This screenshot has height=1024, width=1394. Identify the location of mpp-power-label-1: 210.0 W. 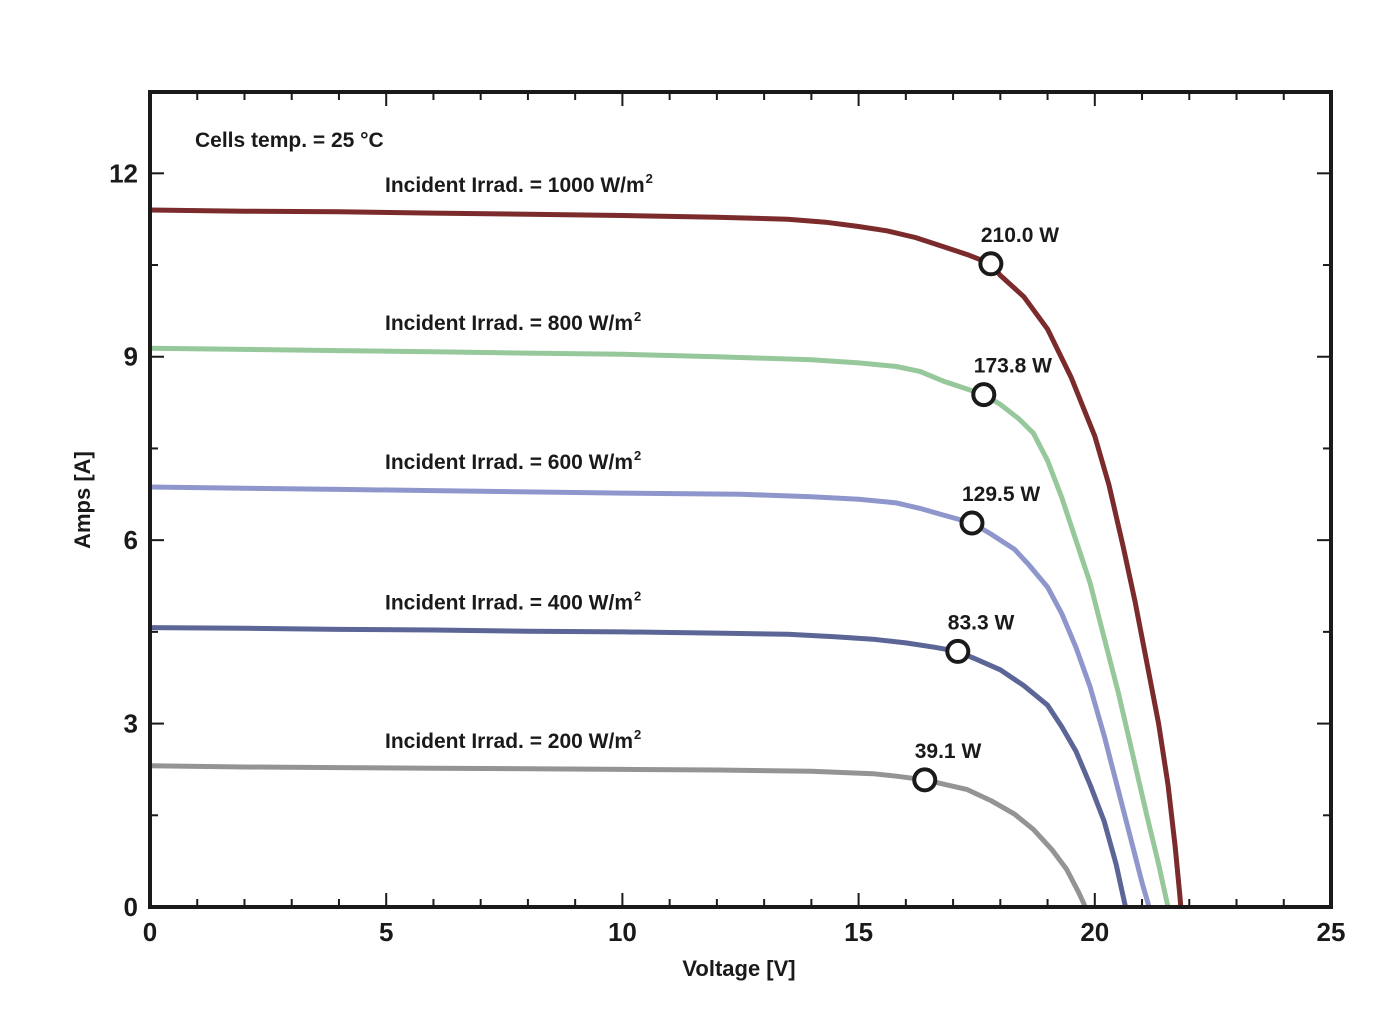
(1020, 235).